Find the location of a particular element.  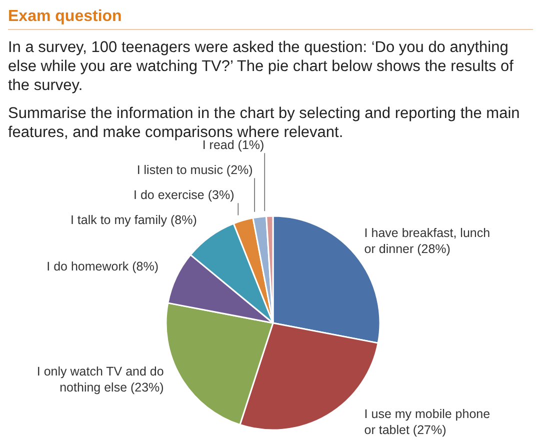

chart-title: Exam question is located at coordinates (270, 19).